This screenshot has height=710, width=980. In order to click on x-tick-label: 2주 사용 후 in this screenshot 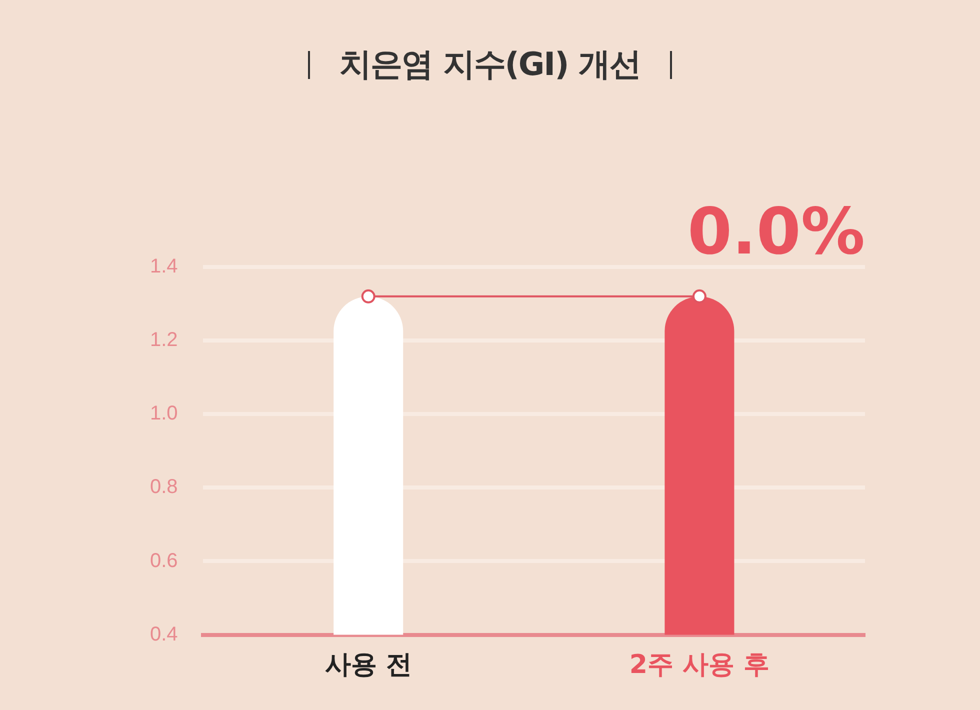, I will do `click(699, 665)`.